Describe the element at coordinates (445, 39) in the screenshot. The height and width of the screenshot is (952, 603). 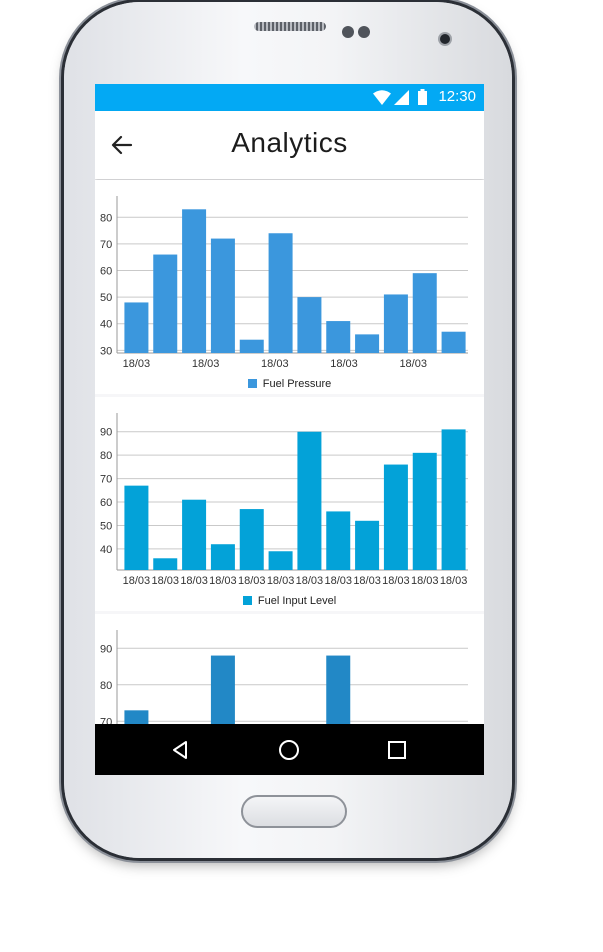
I see `front-camera` at that location.